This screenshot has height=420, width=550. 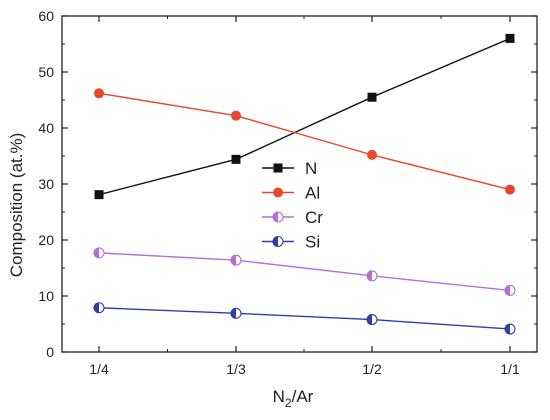 I want to click on x-axis-title: N2/Ar, so click(x=293, y=398).